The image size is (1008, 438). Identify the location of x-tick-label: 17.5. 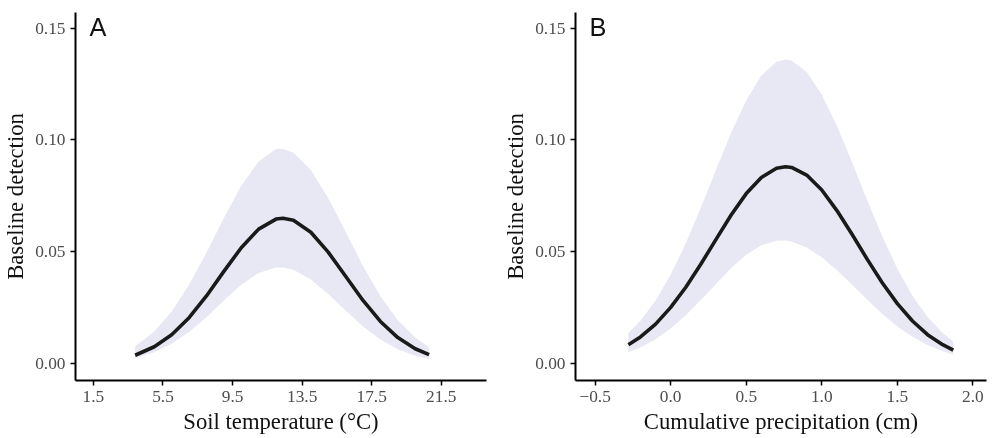
(371, 396).